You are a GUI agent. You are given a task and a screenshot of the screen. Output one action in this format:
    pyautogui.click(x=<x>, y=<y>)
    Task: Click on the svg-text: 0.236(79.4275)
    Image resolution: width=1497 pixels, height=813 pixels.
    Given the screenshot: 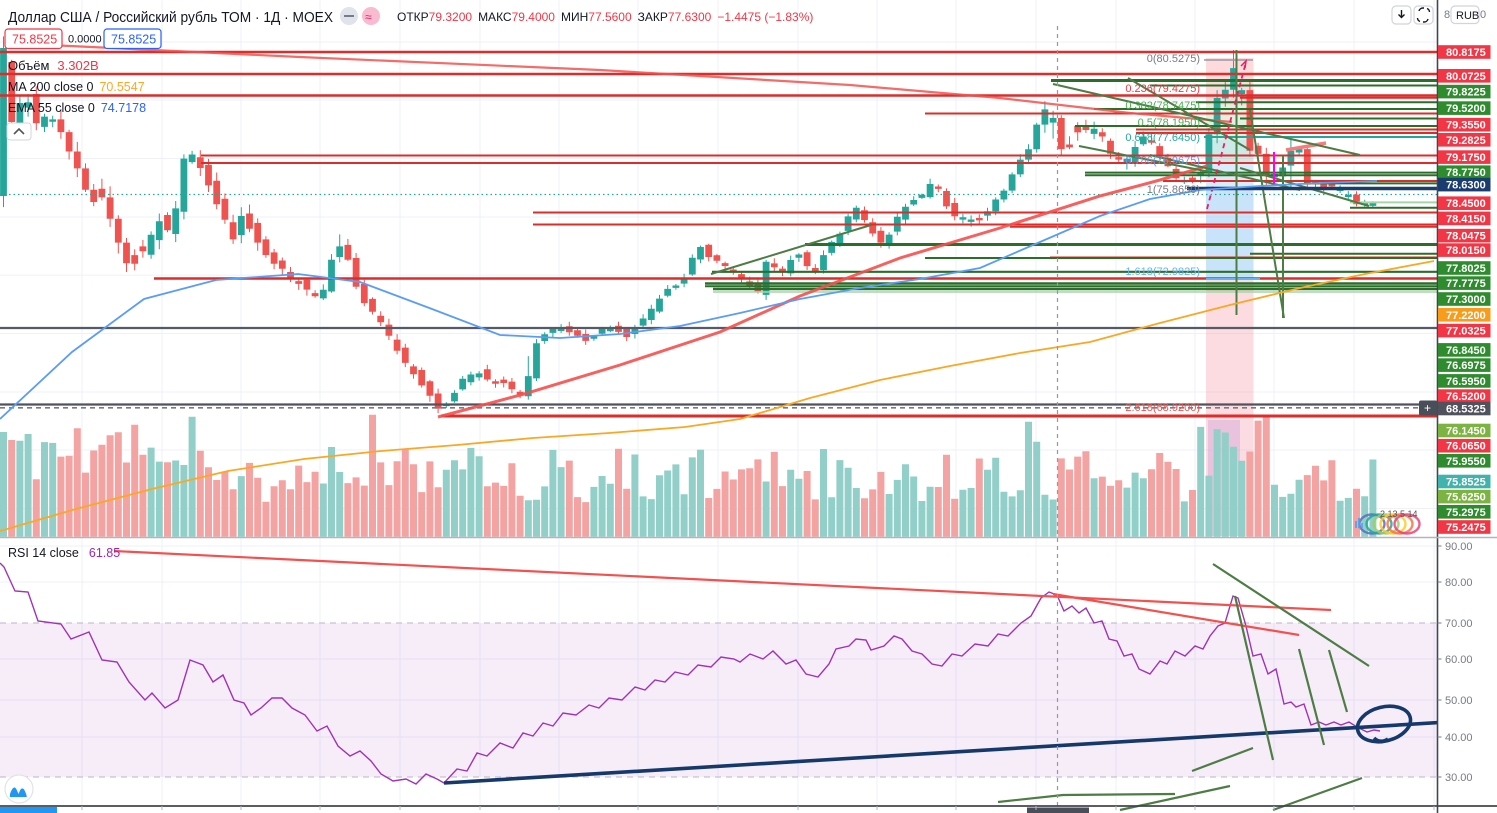 What is the action you would take?
    pyautogui.click(x=1162, y=89)
    